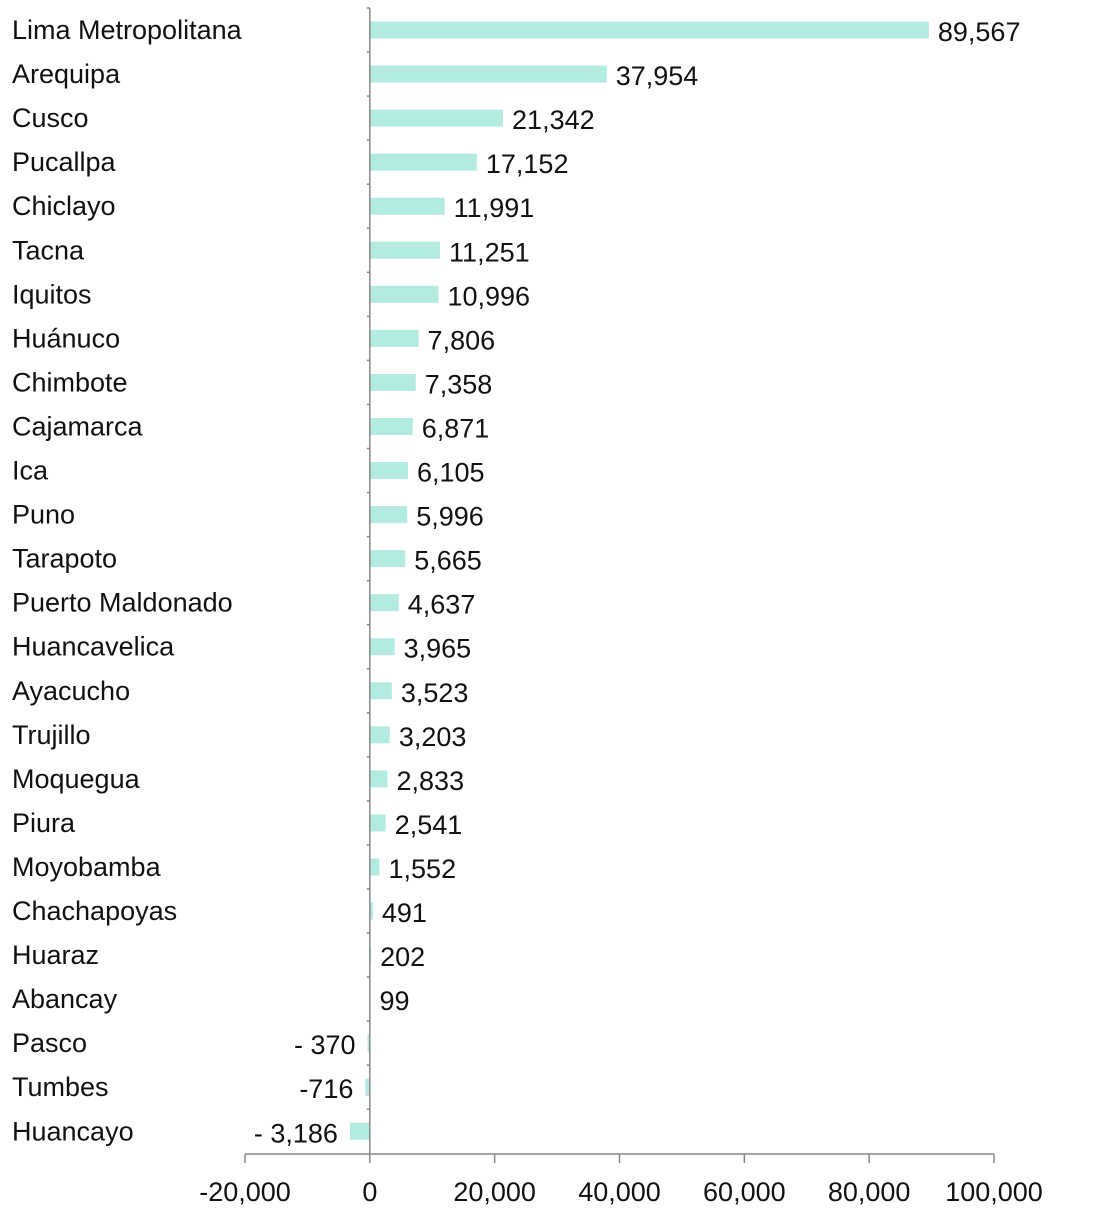  Describe the element at coordinates (553, 120) in the screenshot. I see `data-label: 21,342` at that location.